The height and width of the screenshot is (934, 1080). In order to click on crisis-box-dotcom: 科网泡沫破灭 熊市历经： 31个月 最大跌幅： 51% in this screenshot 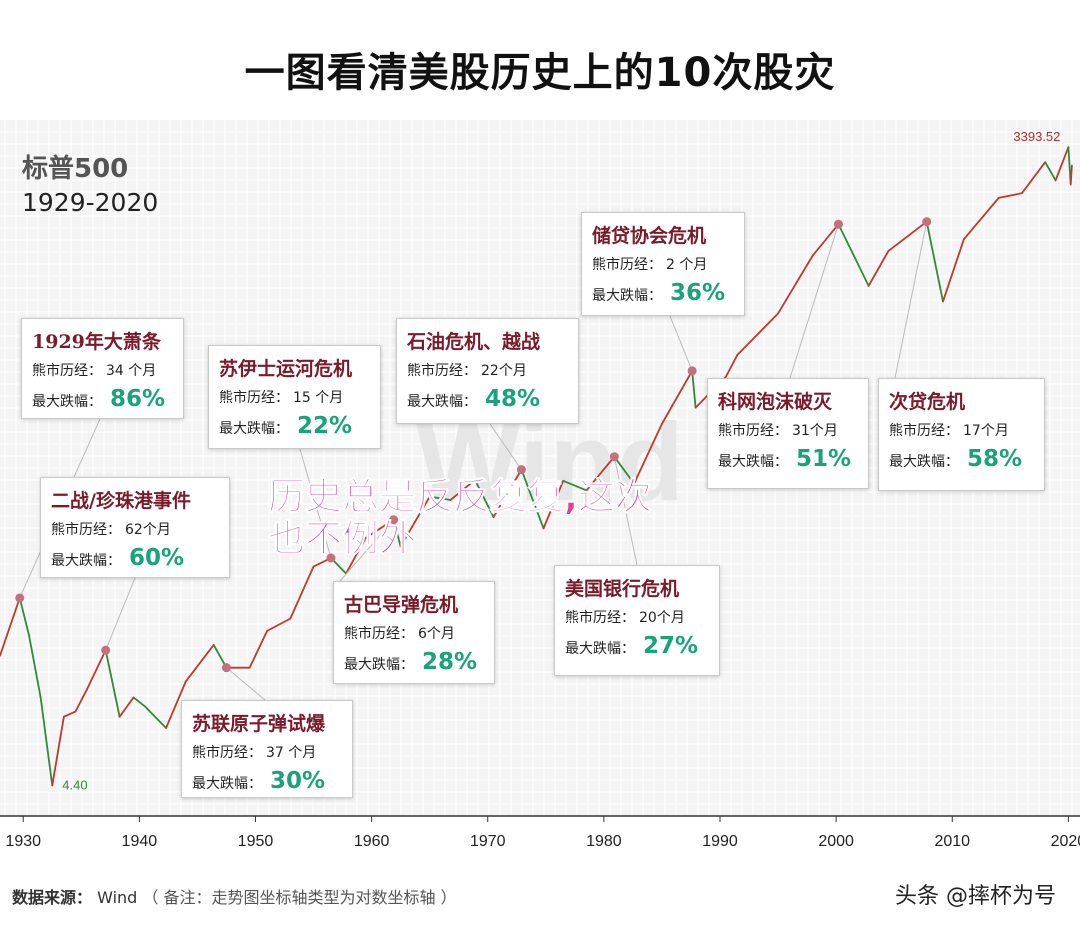, I will do `click(788, 433)`.